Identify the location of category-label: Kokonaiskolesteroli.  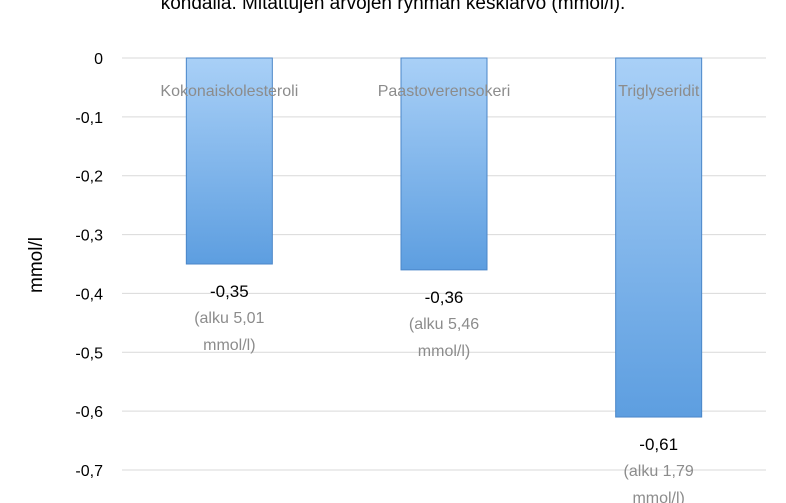
(229, 91).